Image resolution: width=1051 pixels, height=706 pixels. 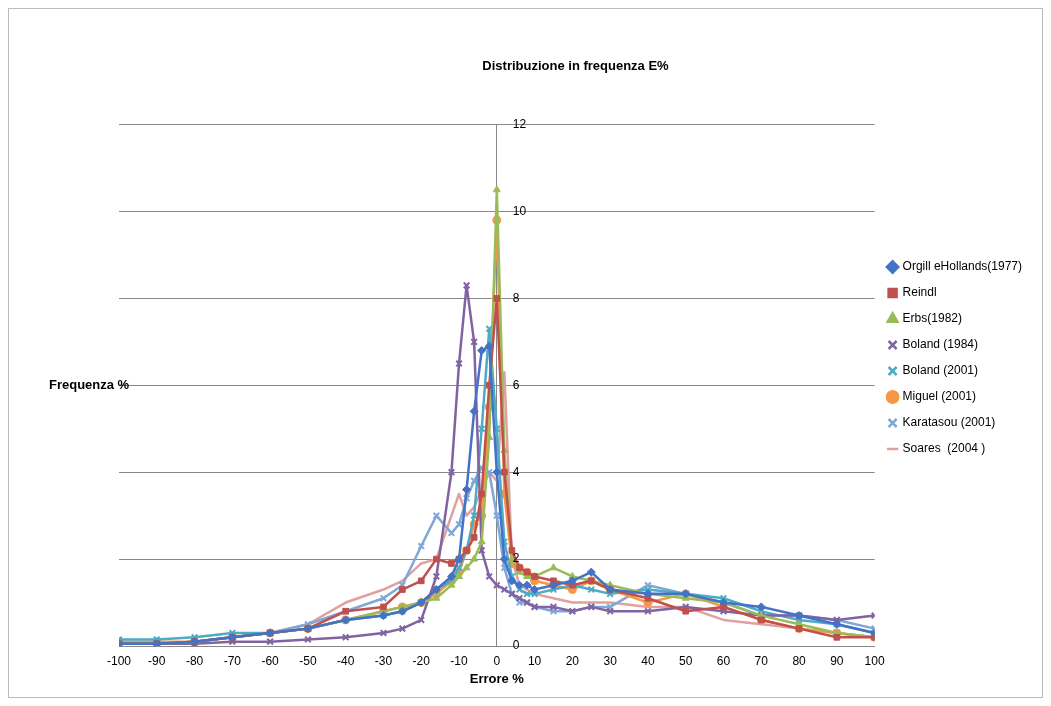 I want to click on x-tick-label: -60, so click(x=270, y=660).